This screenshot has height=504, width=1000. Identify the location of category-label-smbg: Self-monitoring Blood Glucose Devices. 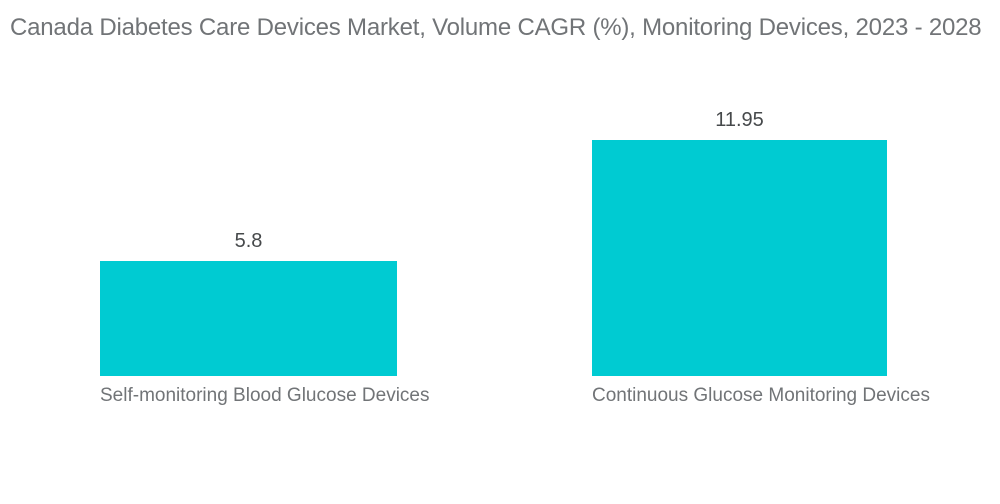
(265, 395).